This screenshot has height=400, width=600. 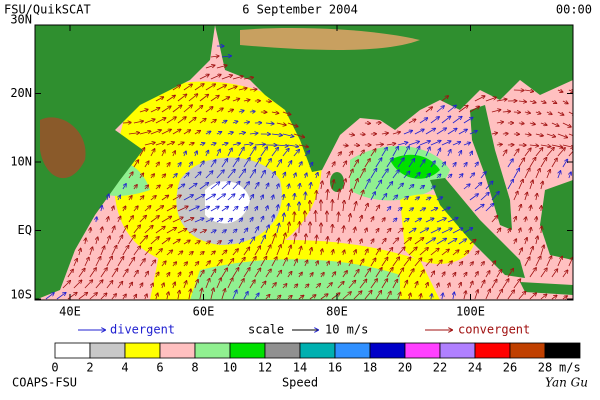 I want to click on sri-lanka, so click(x=337, y=182).